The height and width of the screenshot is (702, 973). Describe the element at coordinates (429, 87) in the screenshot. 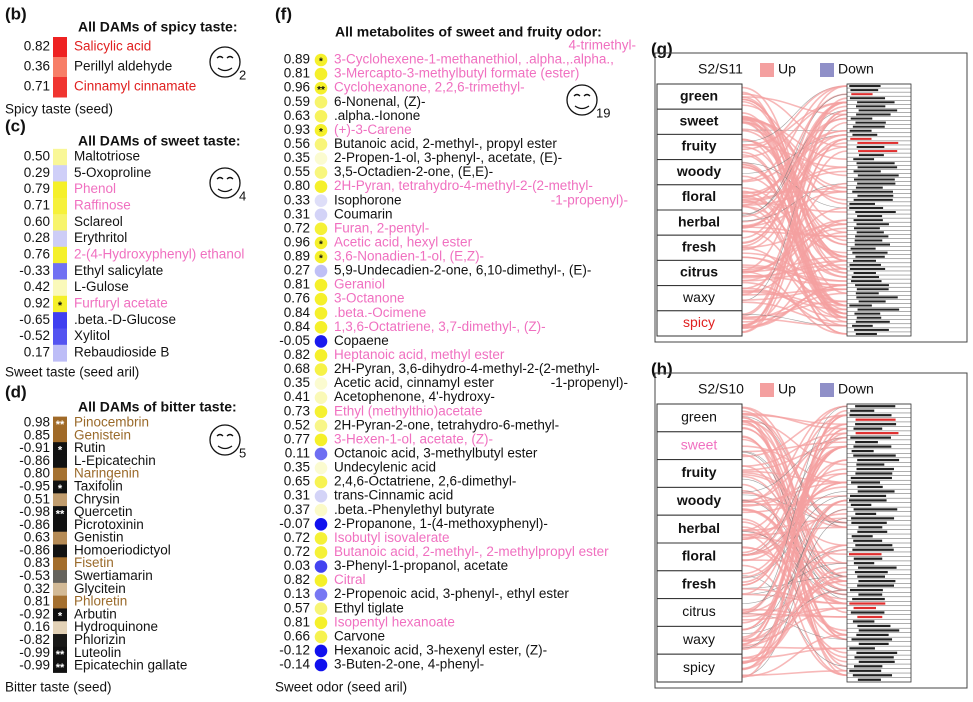

I see `row-name: Cyclohexanone, 2,2,6-trimethyl-` at that location.